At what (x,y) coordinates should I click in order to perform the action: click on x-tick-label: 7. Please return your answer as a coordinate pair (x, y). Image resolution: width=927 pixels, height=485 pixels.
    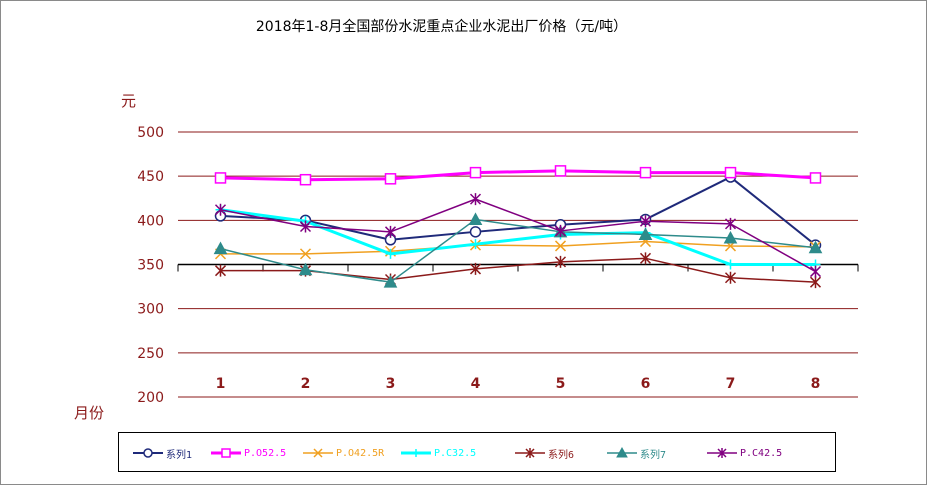
    Looking at the image, I should click on (731, 384).